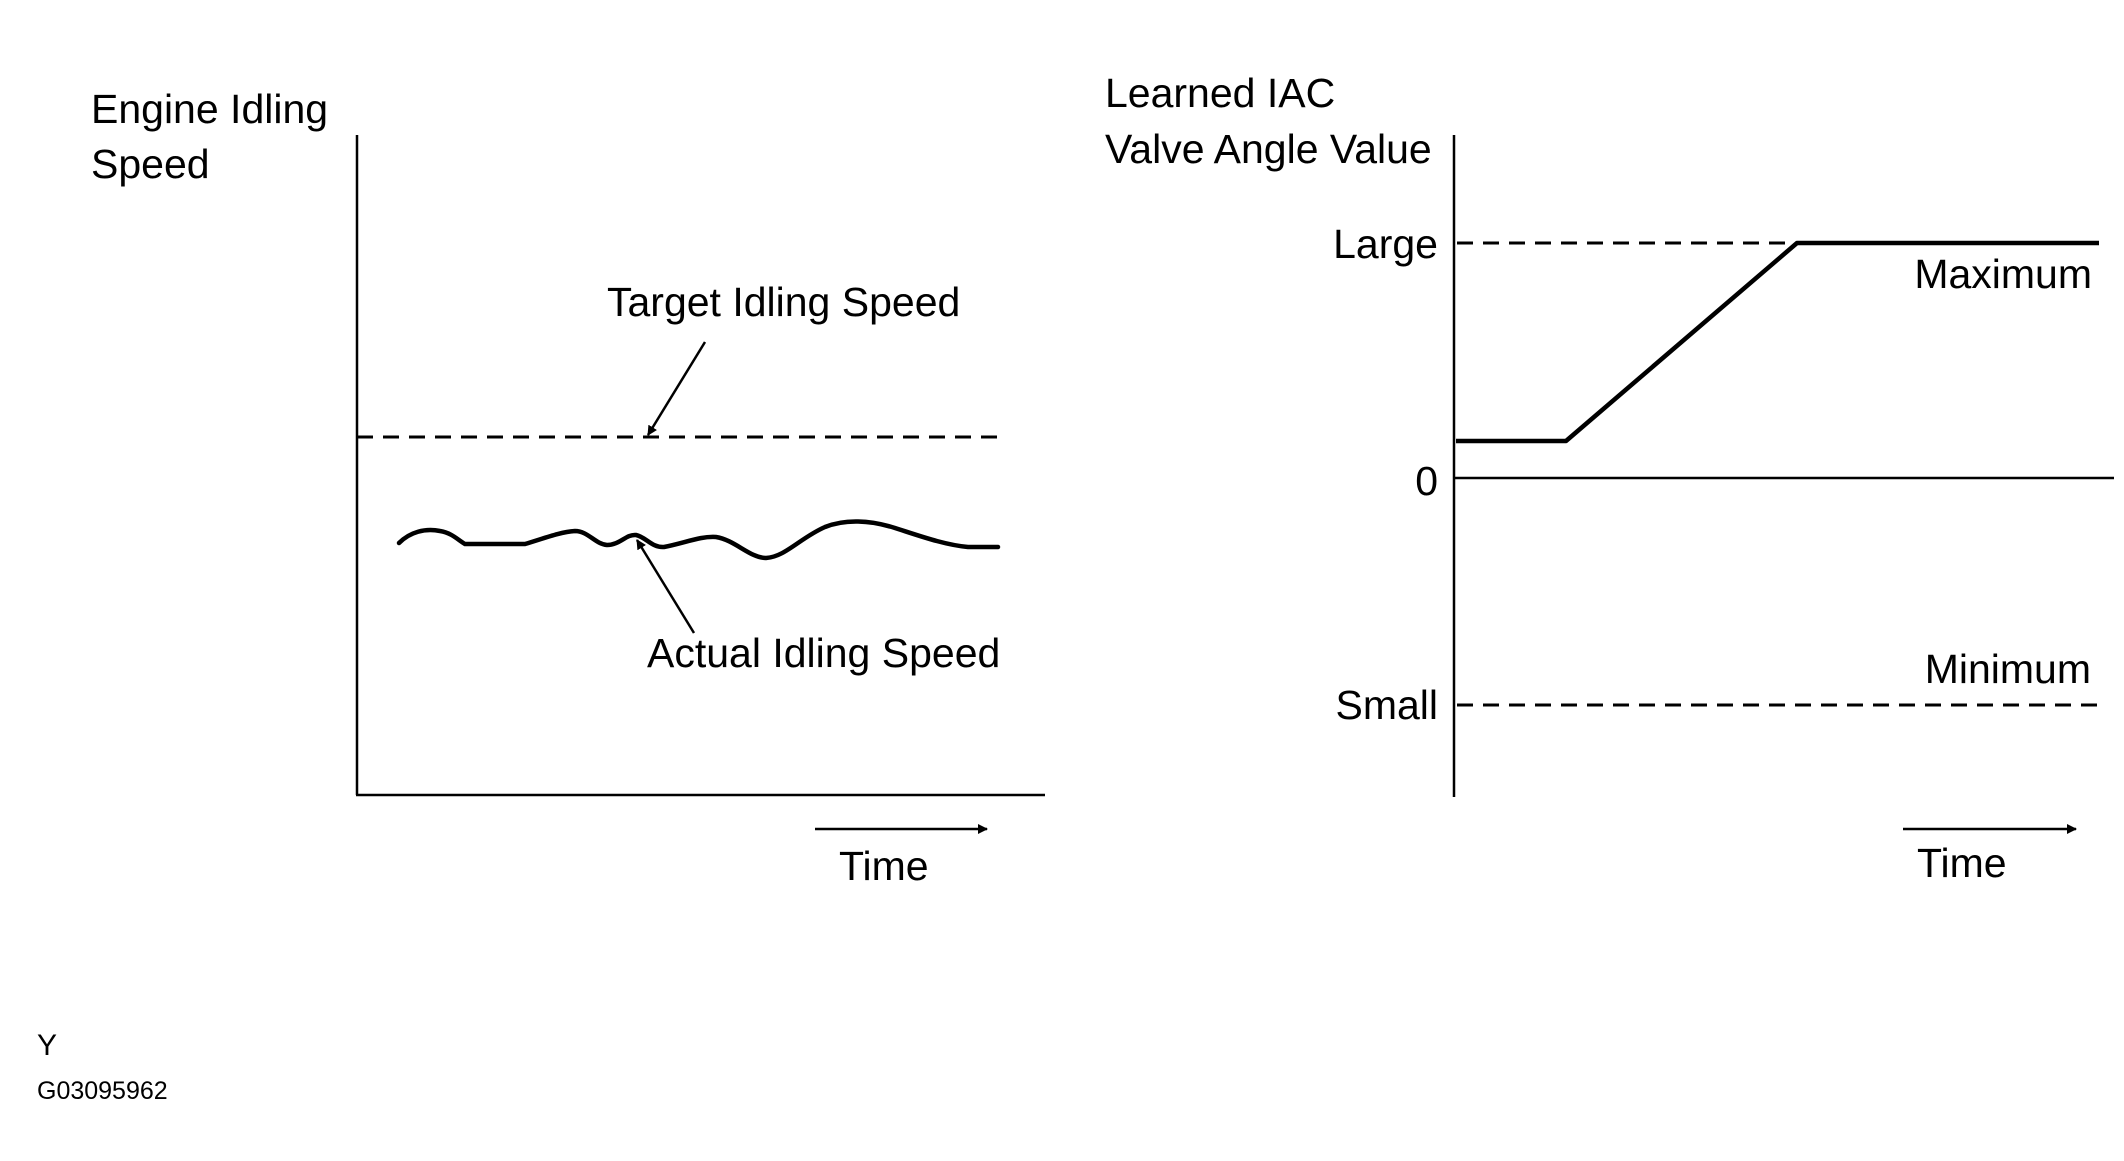  I want to click on footer-code: G03095962, so click(102, 1091).